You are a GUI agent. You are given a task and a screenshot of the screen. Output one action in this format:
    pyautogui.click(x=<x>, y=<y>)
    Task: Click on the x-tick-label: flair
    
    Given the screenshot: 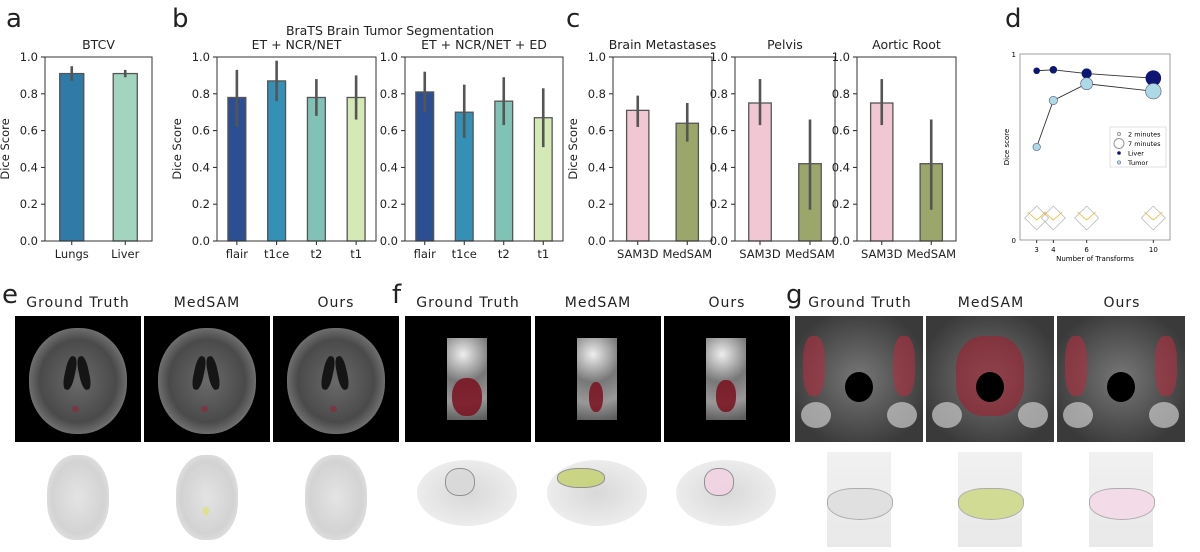 What is the action you would take?
    pyautogui.click(x=237, y=254)
    